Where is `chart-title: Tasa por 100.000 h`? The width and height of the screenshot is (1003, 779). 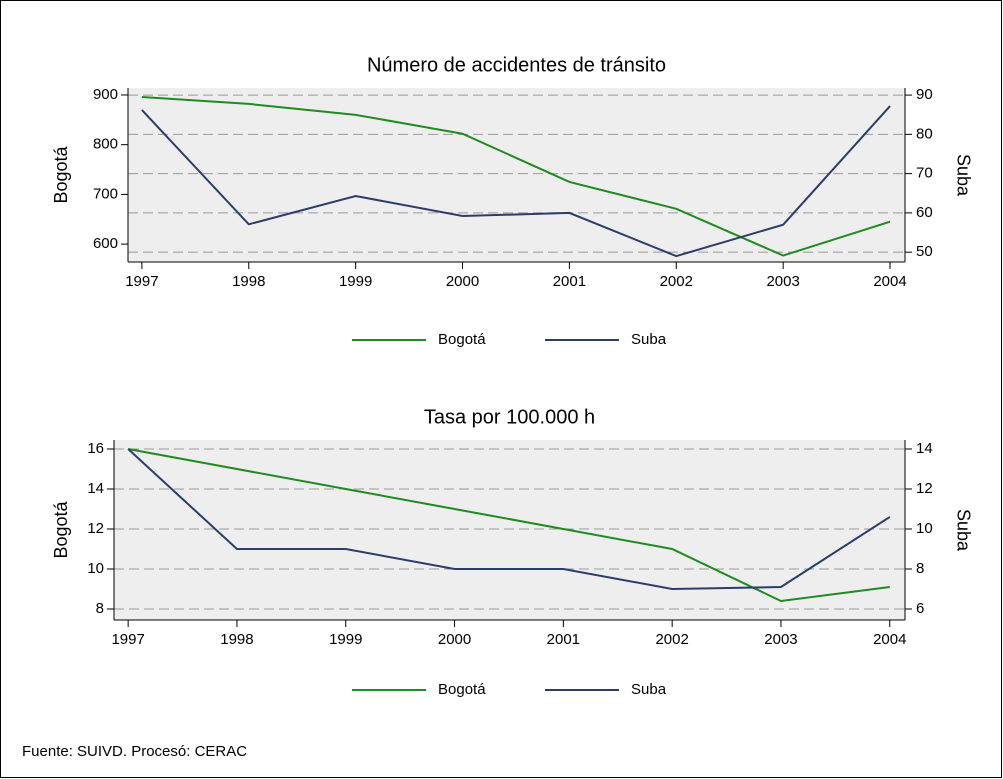
chart-title: Tasa por 100.000 h is located at coordinates (509, 417).